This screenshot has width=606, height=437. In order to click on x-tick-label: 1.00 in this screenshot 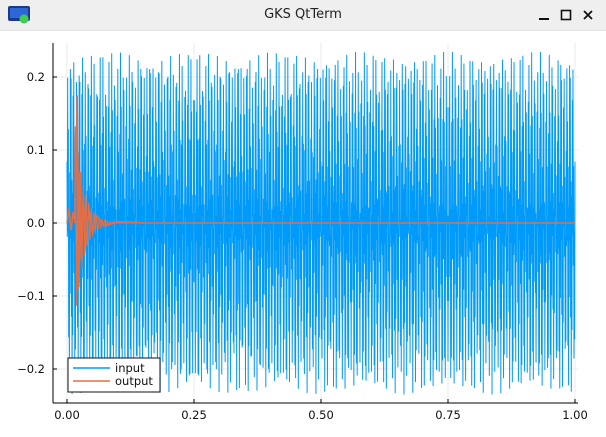, I will do `click(575, 415)`.